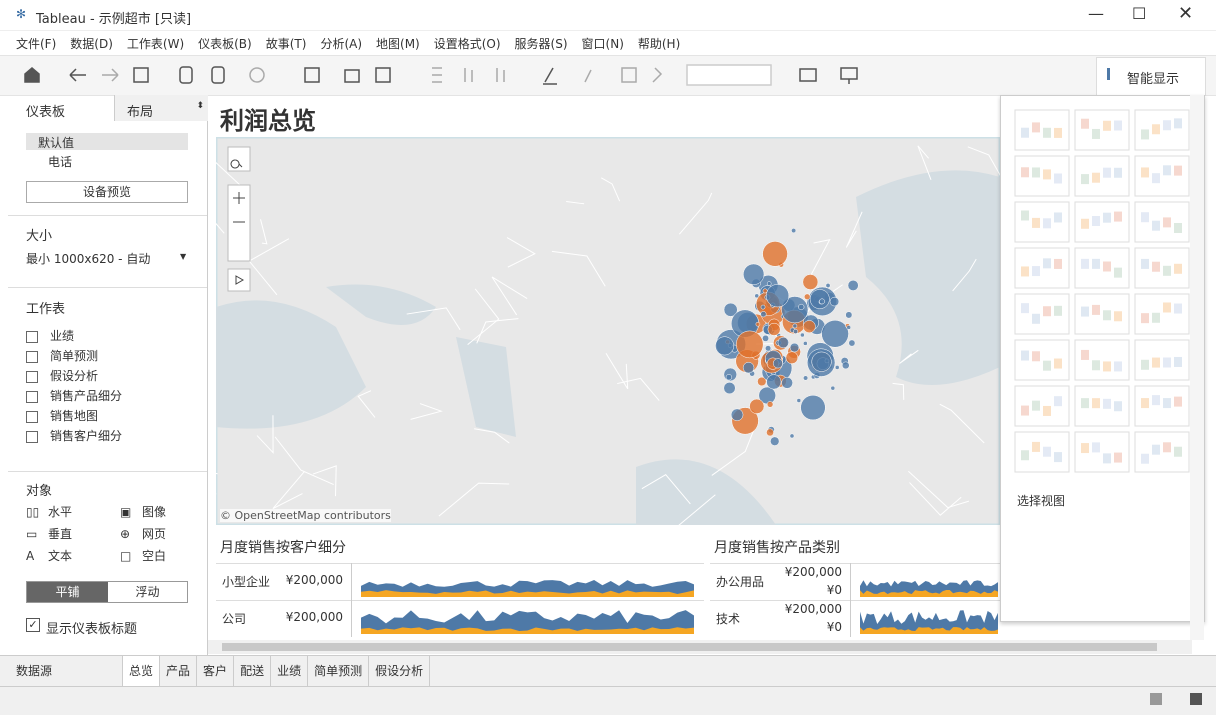 Image resolution: width=1216 pixels, height=715 pixels. What do you see at coordinates (33, 625) in the screenshot?
I see `checkbox: ✓` at bounding box center [33, 625].